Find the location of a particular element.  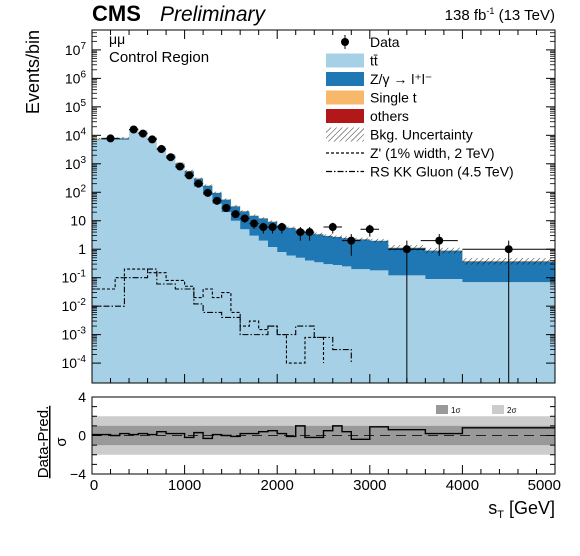

ratio-y-numerator: Data-Pred. is located at coordinates (43, 442).